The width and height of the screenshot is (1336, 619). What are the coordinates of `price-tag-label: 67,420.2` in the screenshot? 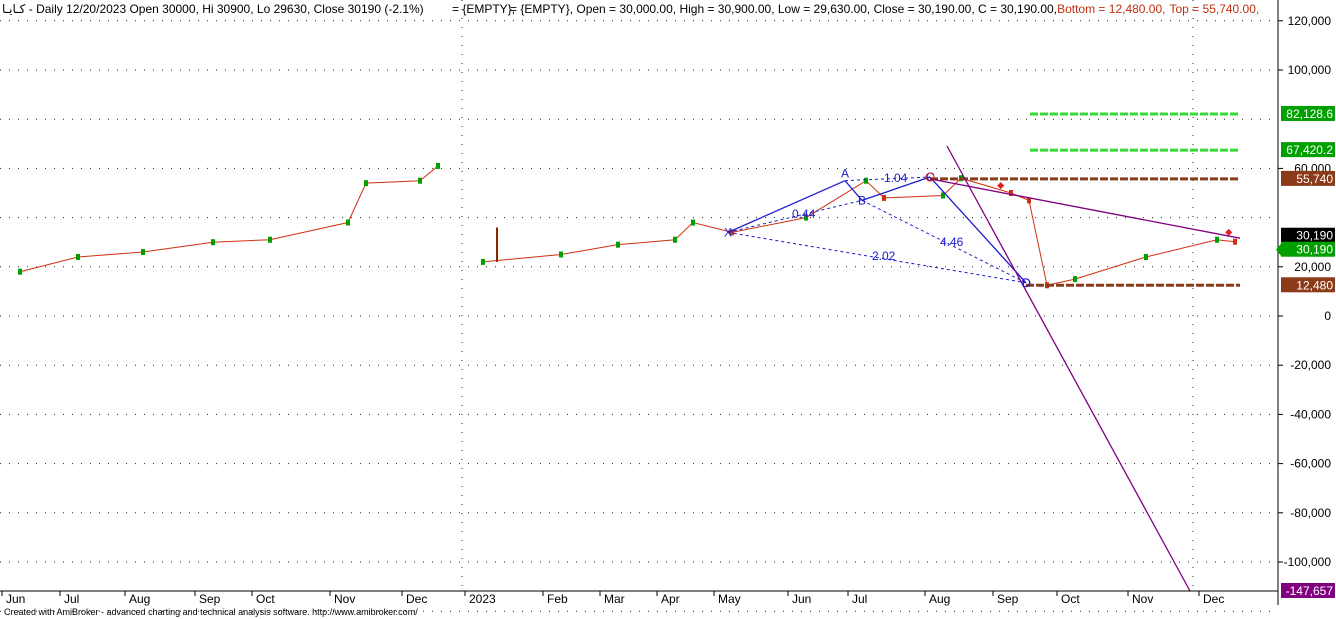 It's located at (1309, 150).